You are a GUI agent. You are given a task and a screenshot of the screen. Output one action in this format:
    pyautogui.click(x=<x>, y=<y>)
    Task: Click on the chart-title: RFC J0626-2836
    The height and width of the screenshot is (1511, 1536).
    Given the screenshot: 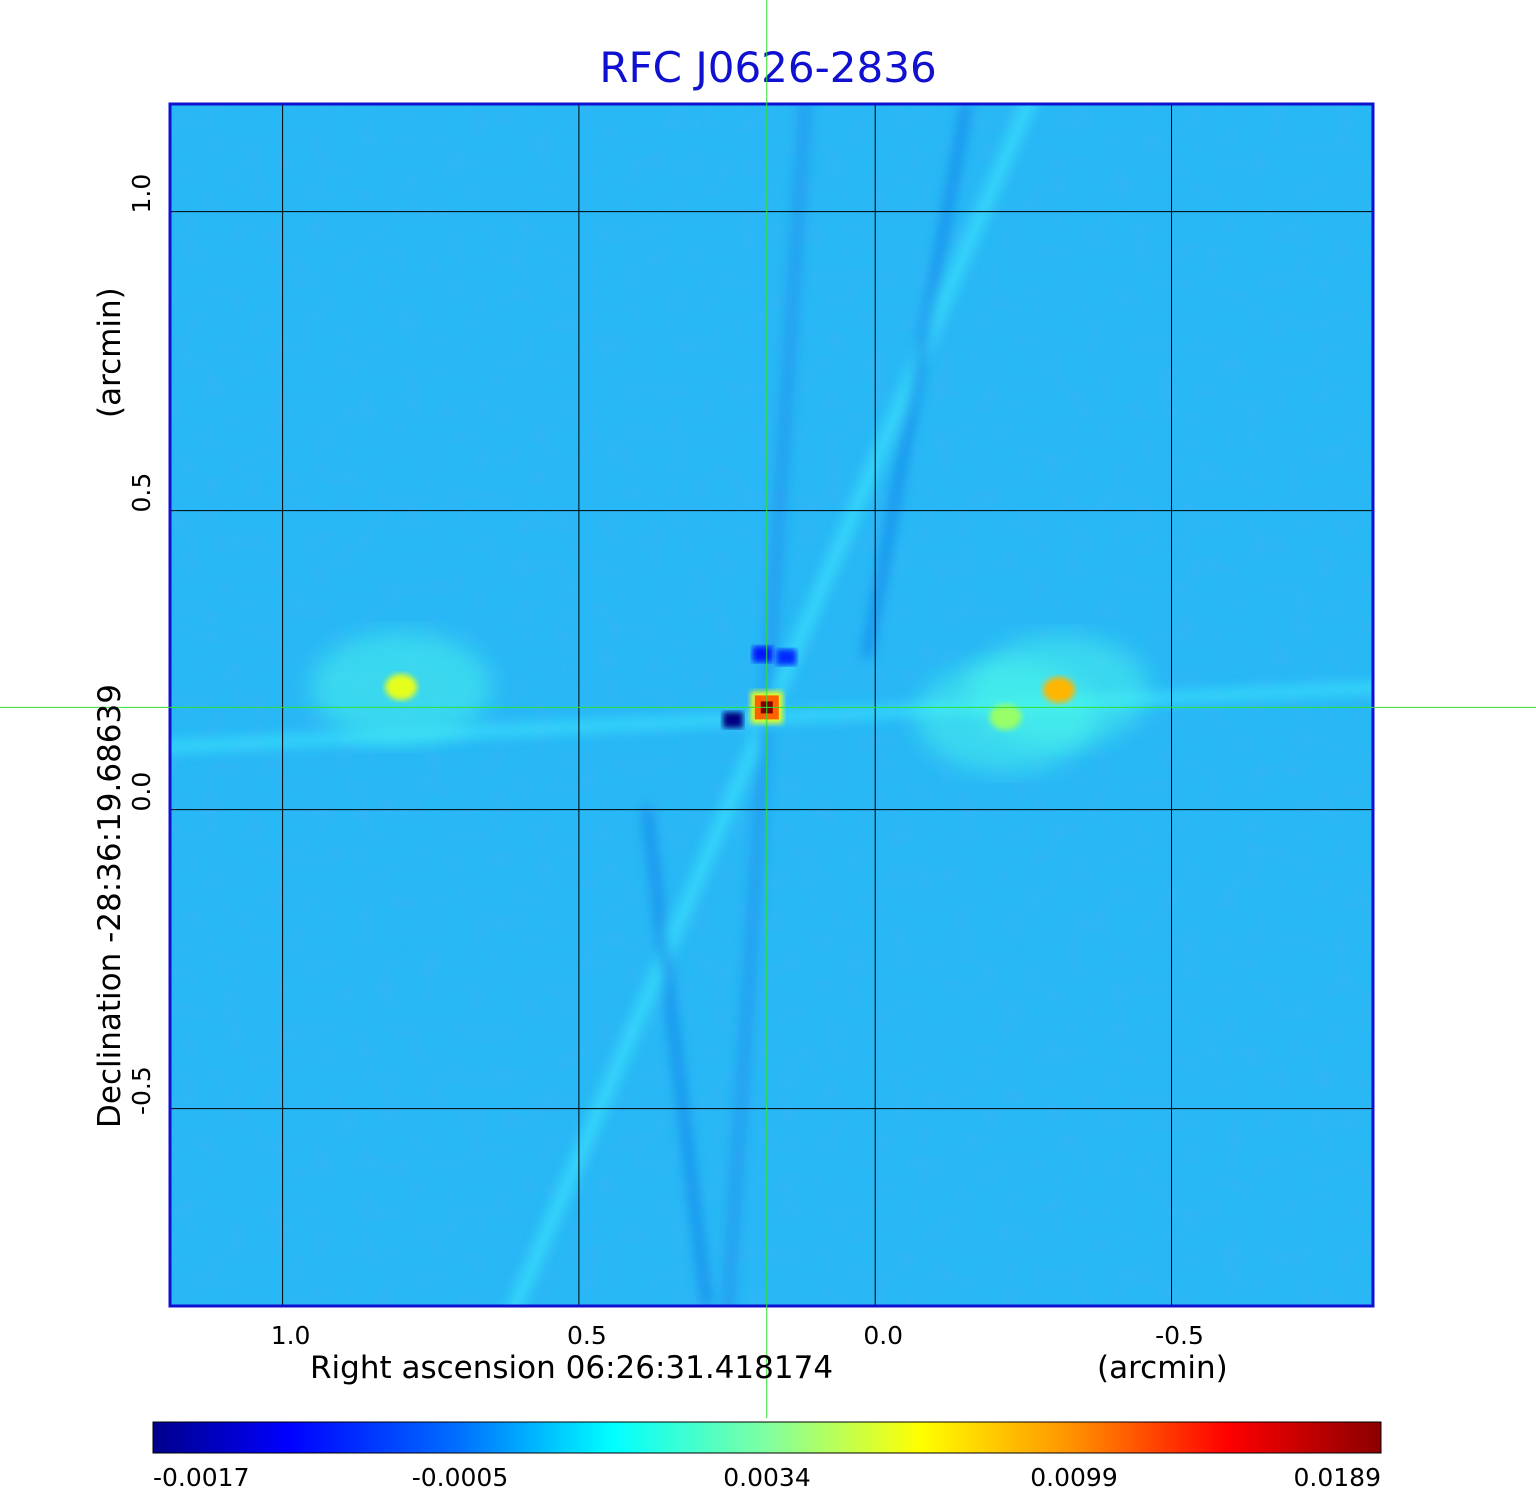 What is the action you would take?
    pyautogui.click(x=768, y=67)
    